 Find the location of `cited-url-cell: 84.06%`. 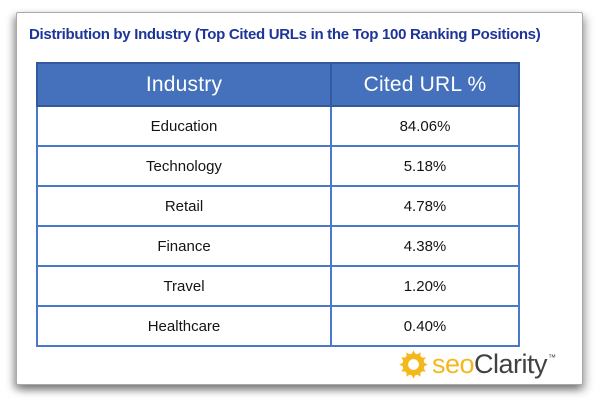

cited-url-cell: 84.06% is located at coordinates (425, 126).